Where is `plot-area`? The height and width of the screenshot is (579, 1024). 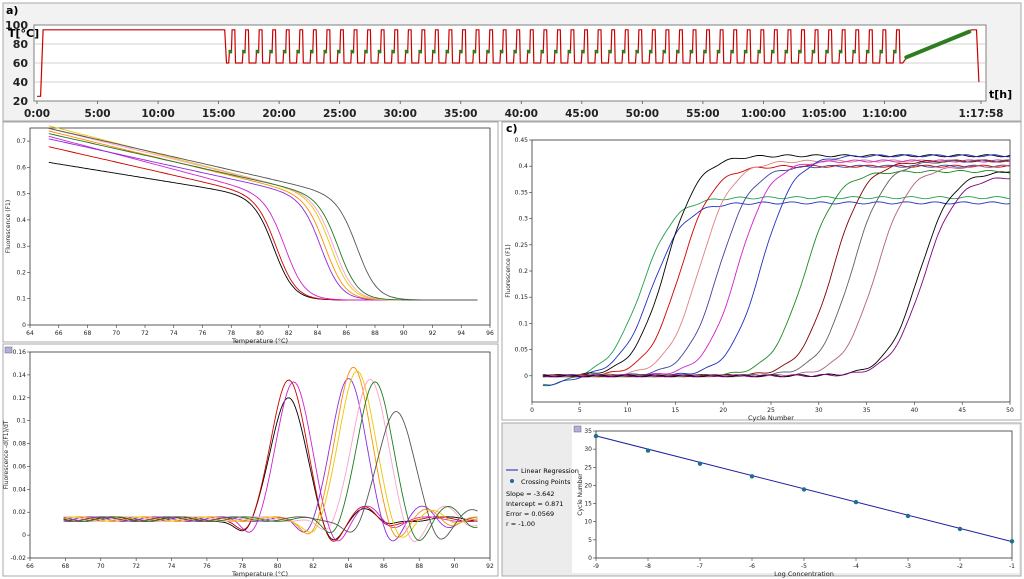
plot-area is located at coordinates (804, 494).